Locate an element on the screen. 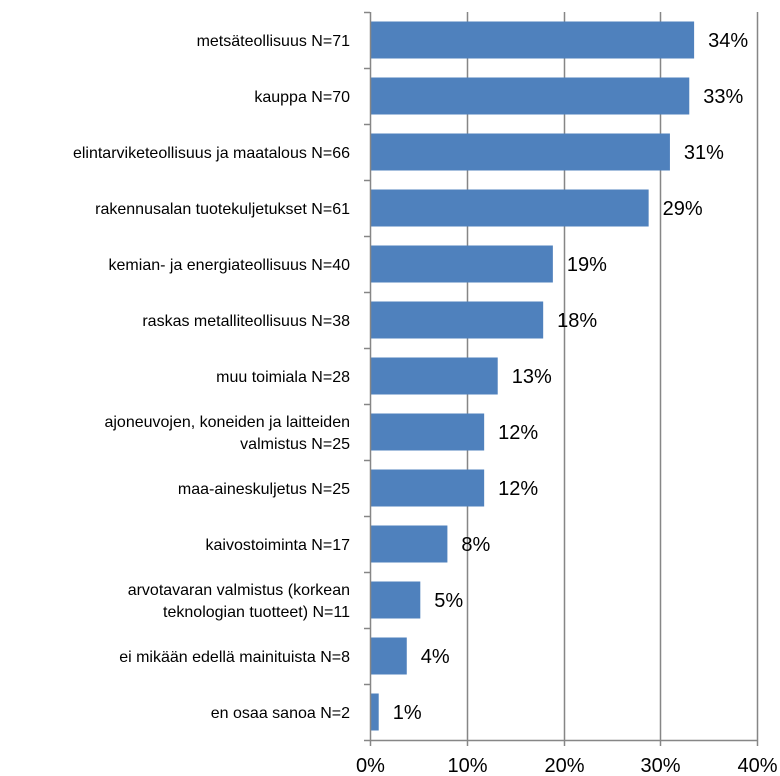  value-label: 5% is located at coordinates (448, 601).